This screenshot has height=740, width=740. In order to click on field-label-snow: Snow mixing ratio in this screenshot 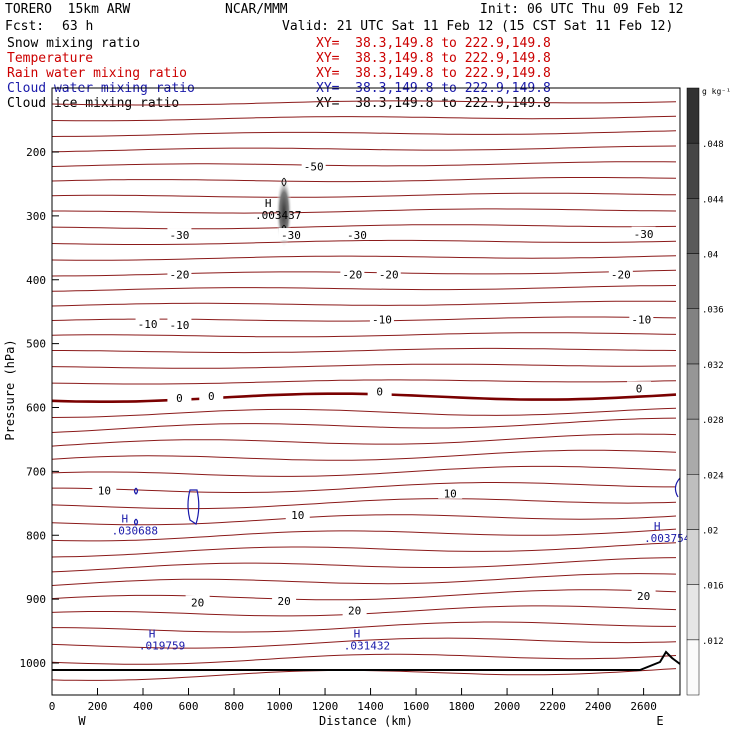, I will do `click(74, 43)`.